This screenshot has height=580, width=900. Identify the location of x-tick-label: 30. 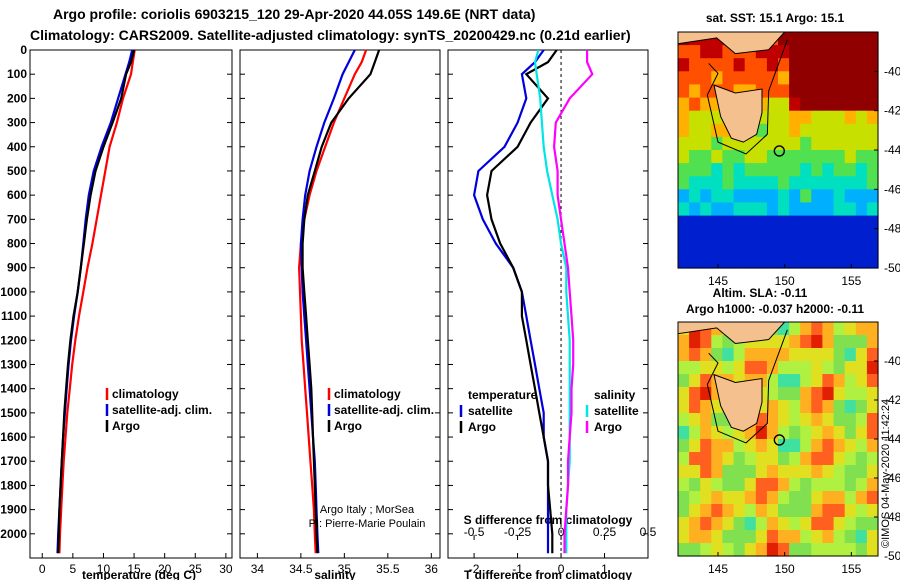
(226, 569).